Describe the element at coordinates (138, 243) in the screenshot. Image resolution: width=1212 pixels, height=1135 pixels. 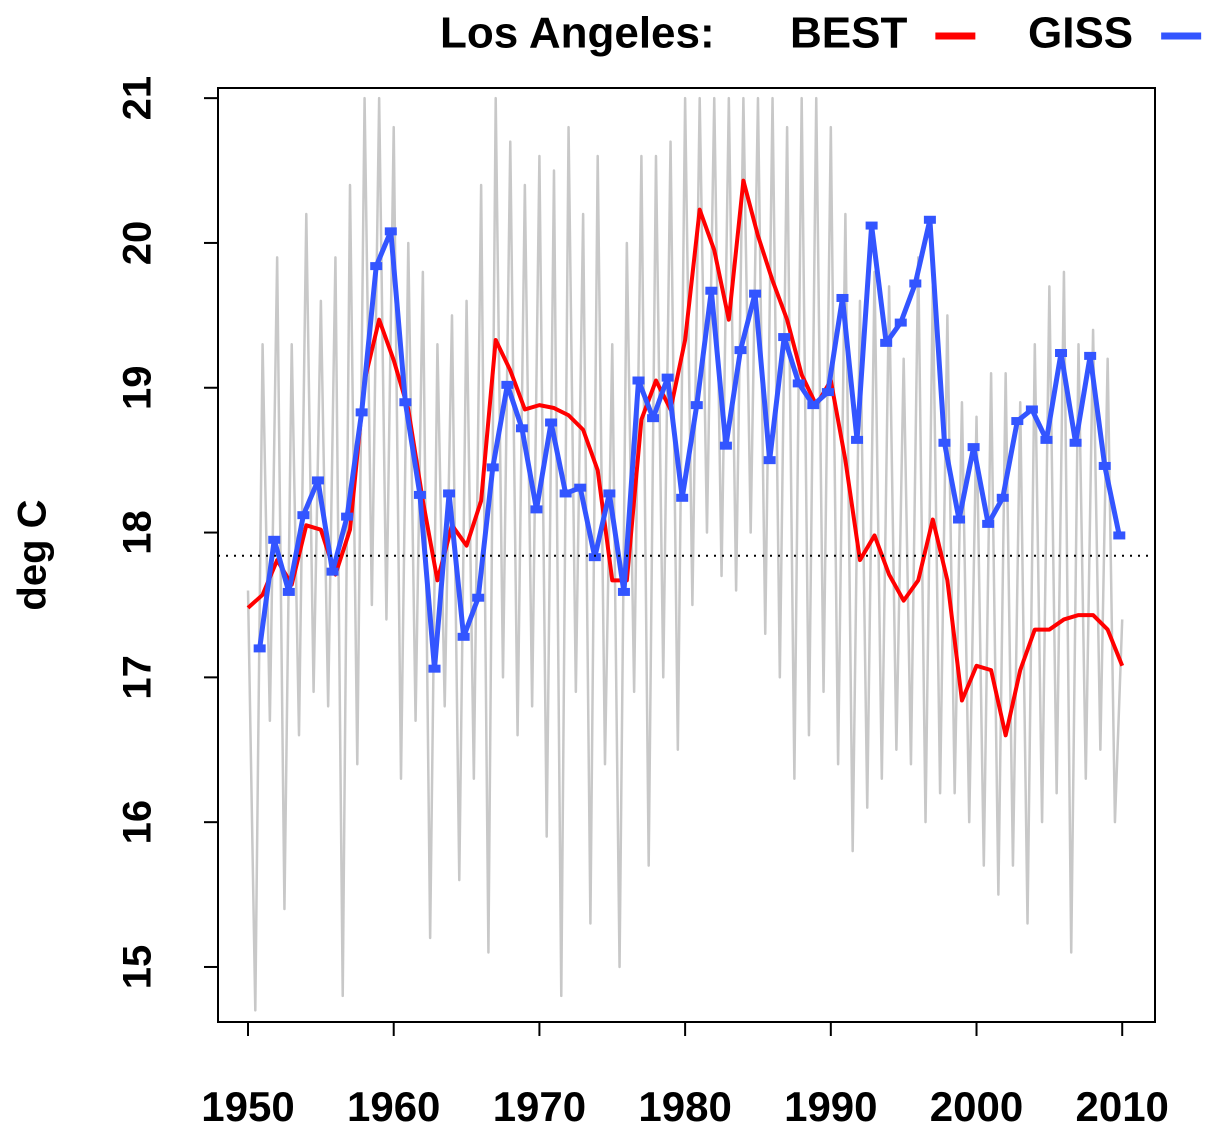
I see `y-tick-label: 20` at that location.